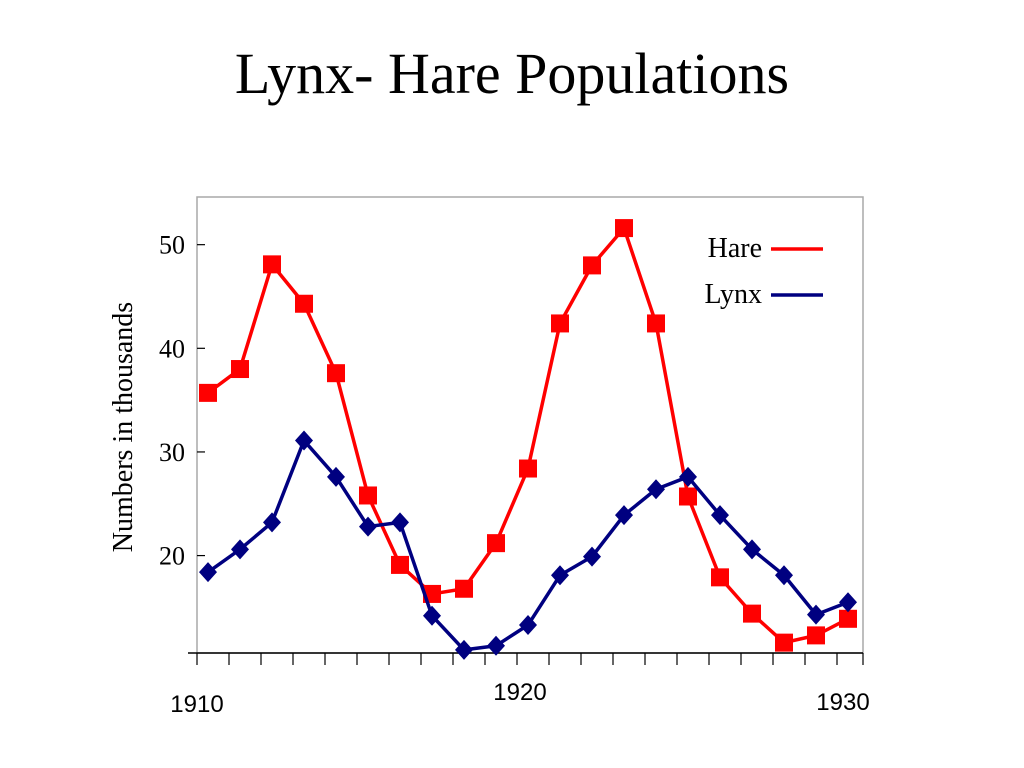 Image resolution: width=1024 pixels, height=768 pixels. Describe the element at coordinates (123, 427) in the screenshot. I see `y-axis-title: Numbers in thousands` at that location.